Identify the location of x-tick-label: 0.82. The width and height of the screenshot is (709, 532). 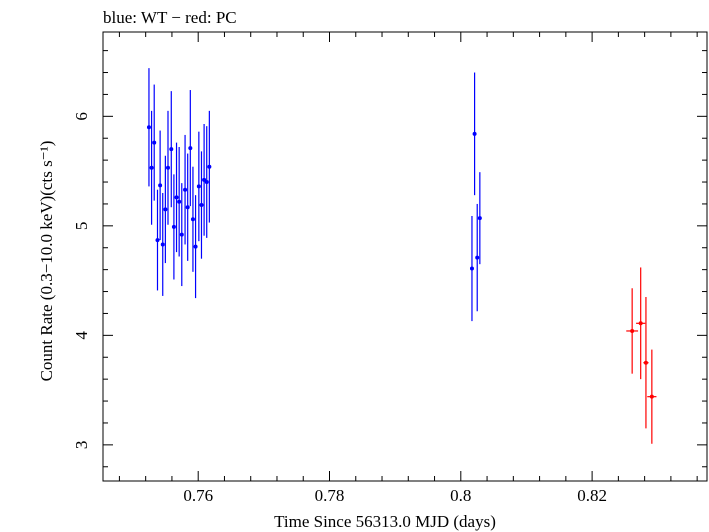
(592, 495).